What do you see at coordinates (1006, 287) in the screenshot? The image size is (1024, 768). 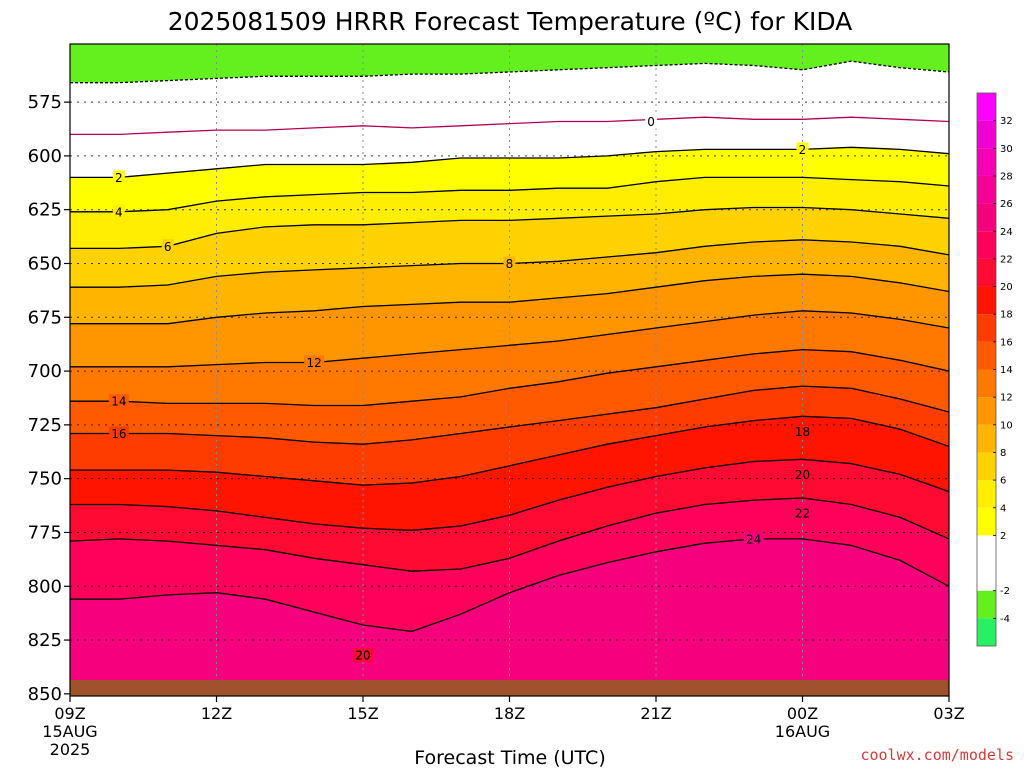 I see `colorbar-label-20: 20` at bounding box center [1006, 287].